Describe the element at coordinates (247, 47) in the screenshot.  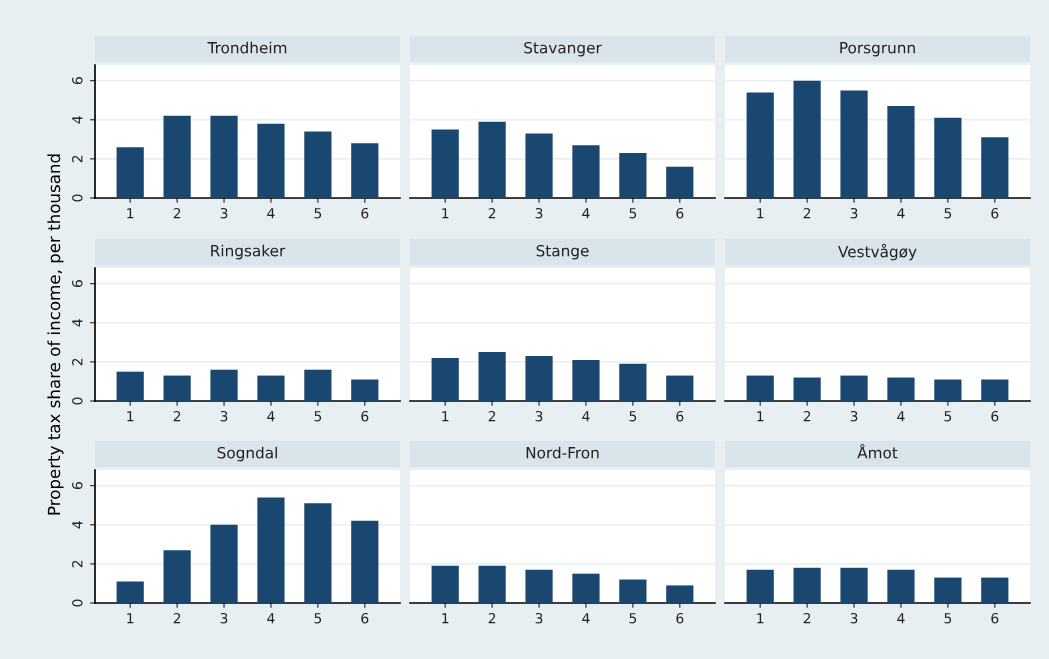
I see `chart-title: Trondheim` at that location.